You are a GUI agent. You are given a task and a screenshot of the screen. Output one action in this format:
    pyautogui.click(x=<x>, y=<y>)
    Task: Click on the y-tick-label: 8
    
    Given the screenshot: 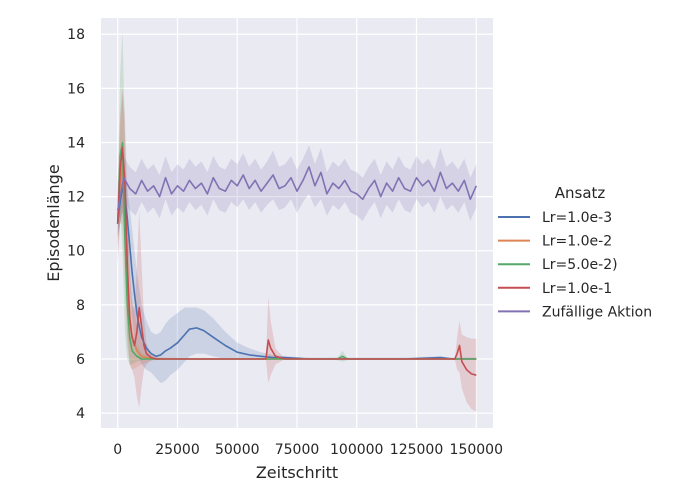 What is the action you would take?
    pyautogui.click(x=80, y=306)
    